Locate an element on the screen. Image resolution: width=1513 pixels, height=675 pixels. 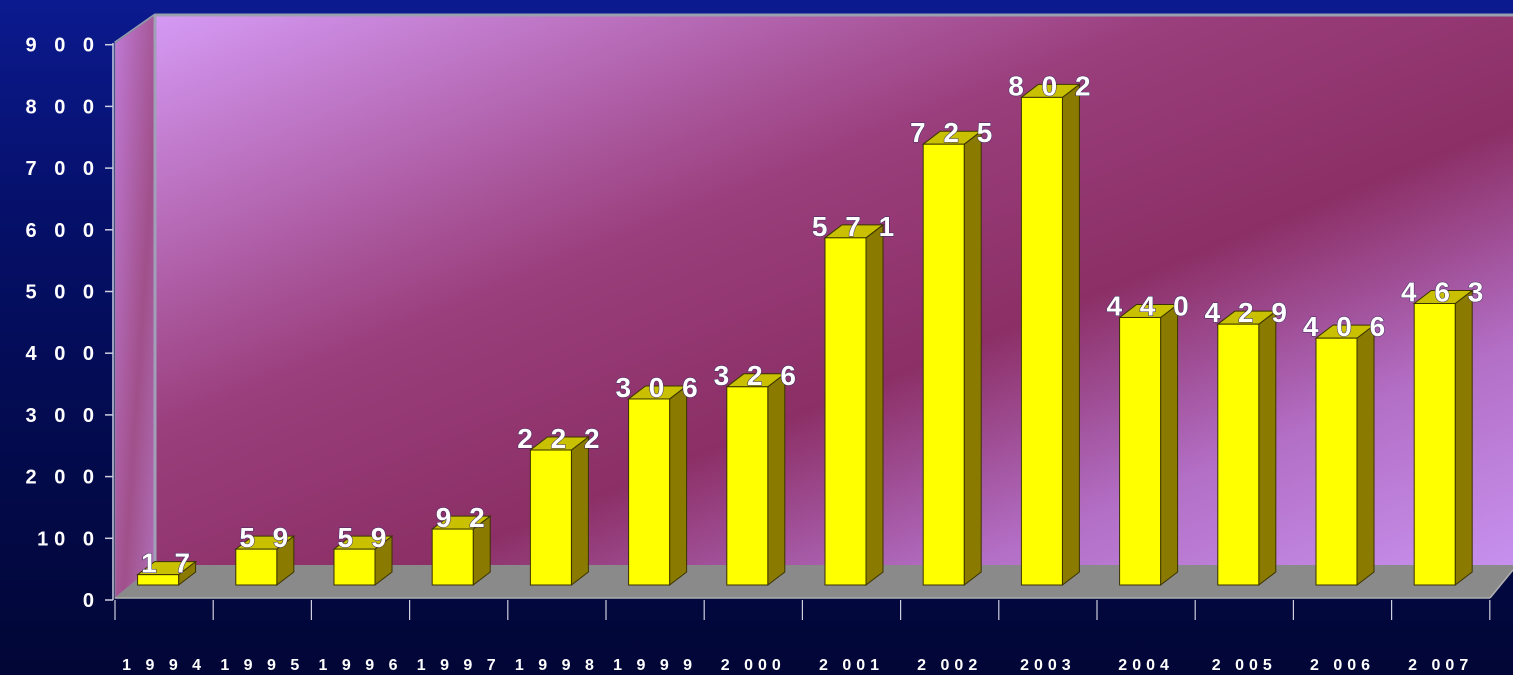
floor-right-edge is located at coordinates (1501, 584).